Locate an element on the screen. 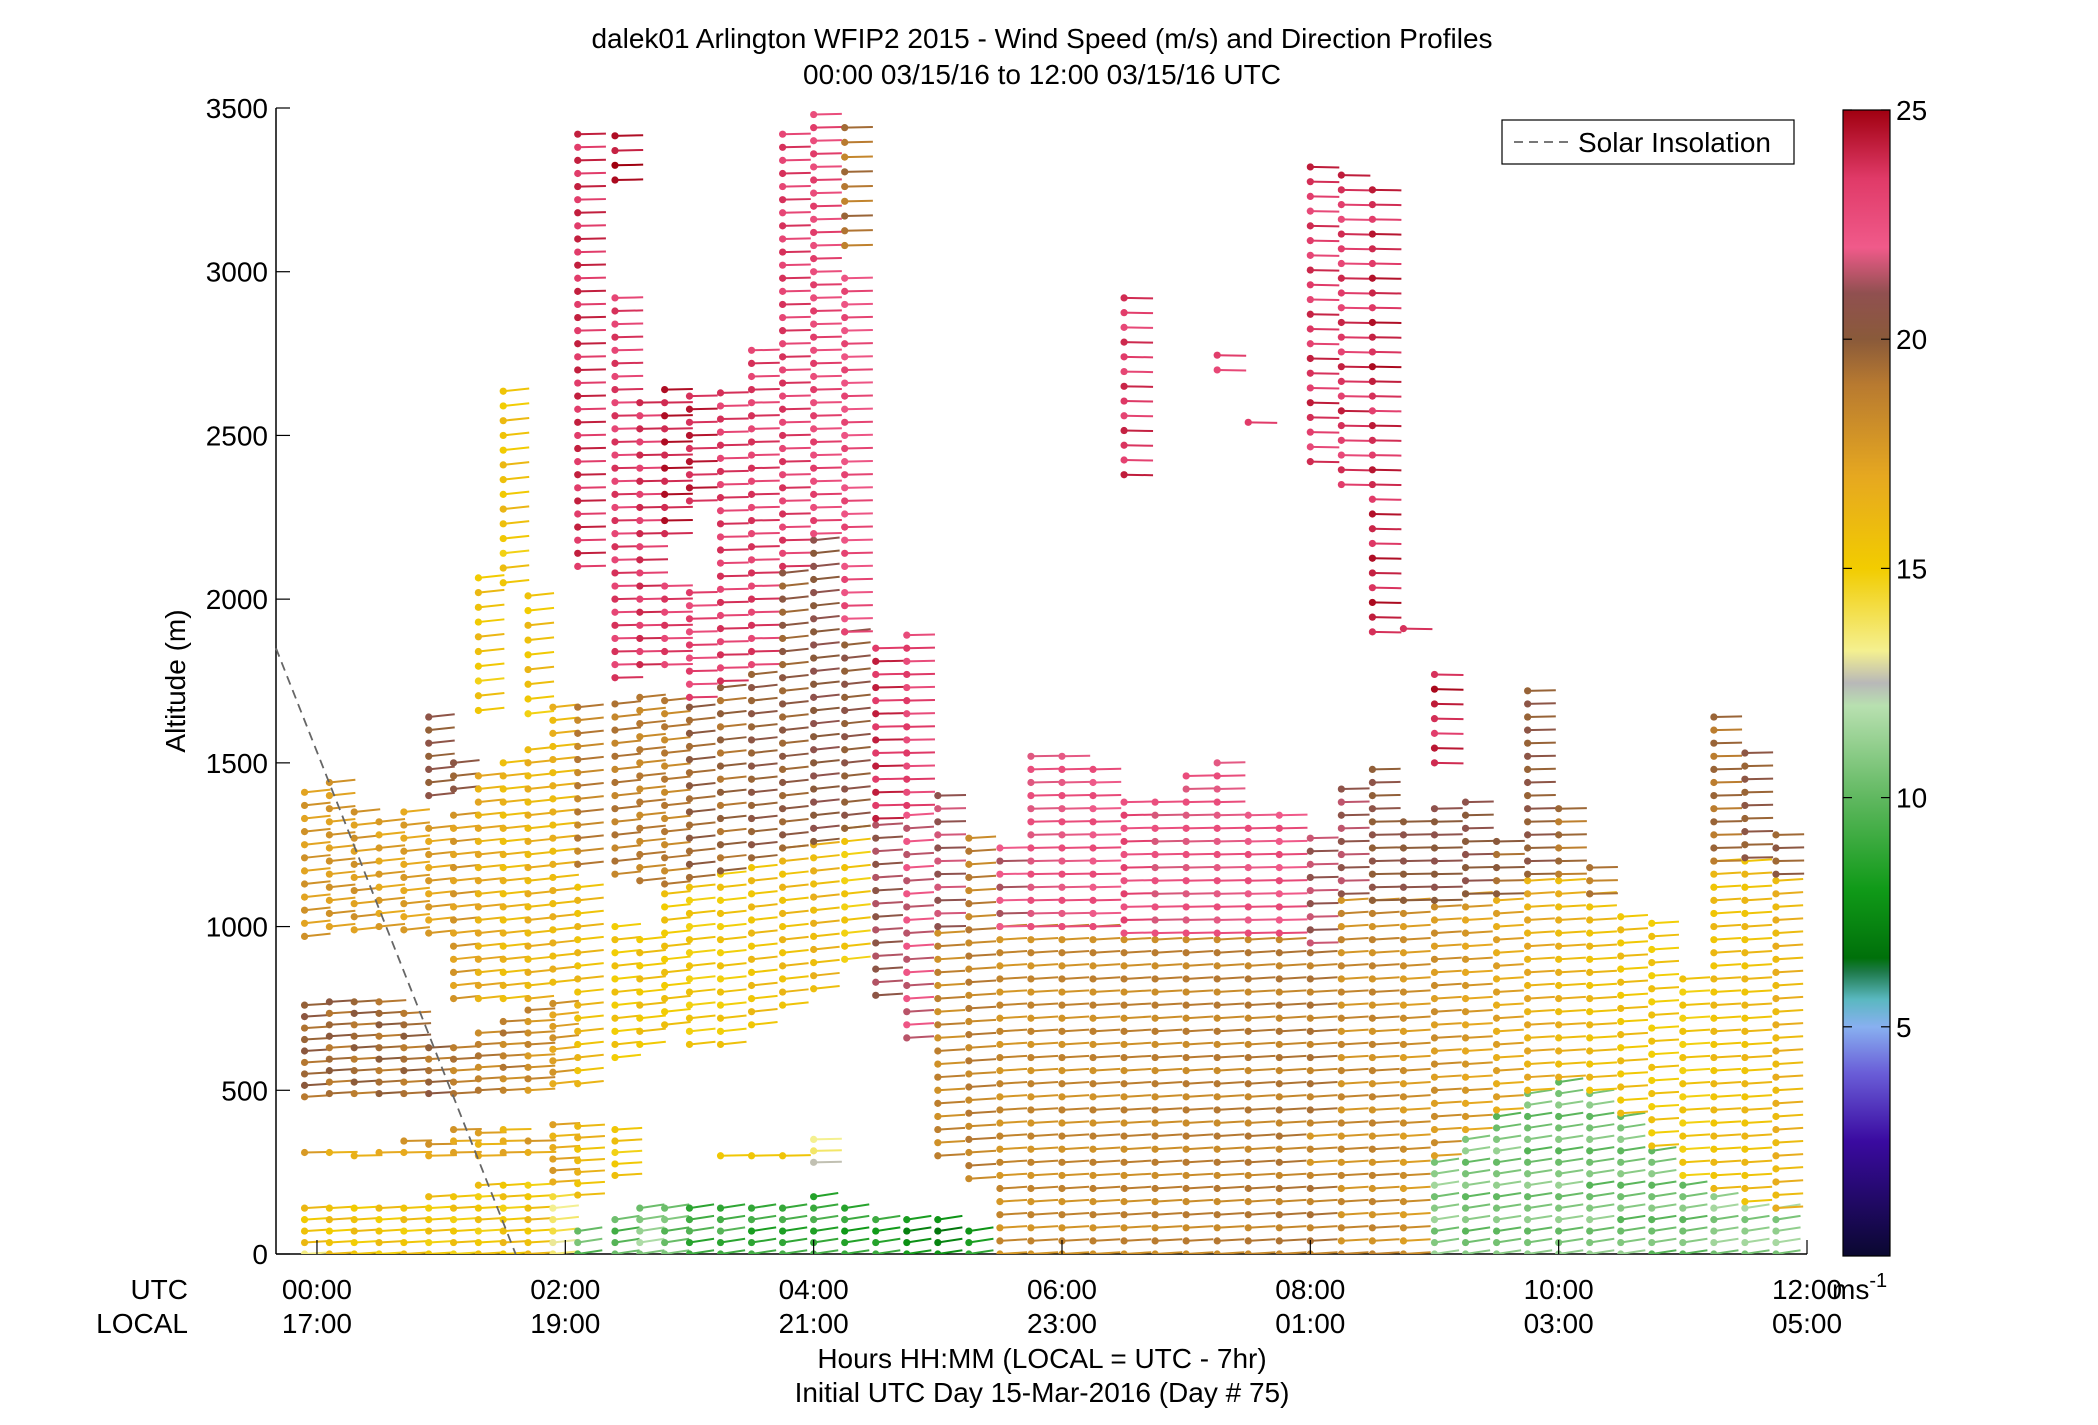  y-tick-label: 3500 is located at coordinates (237, 108).